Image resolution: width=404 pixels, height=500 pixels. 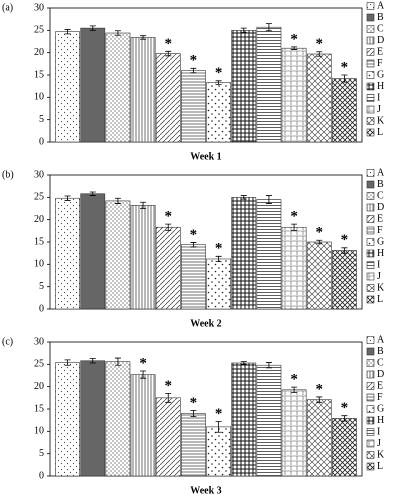 What do you see at coordinates (8, 174) in the screenshot?
I see `panel-label: (b)` at bounding box center [8, 174].